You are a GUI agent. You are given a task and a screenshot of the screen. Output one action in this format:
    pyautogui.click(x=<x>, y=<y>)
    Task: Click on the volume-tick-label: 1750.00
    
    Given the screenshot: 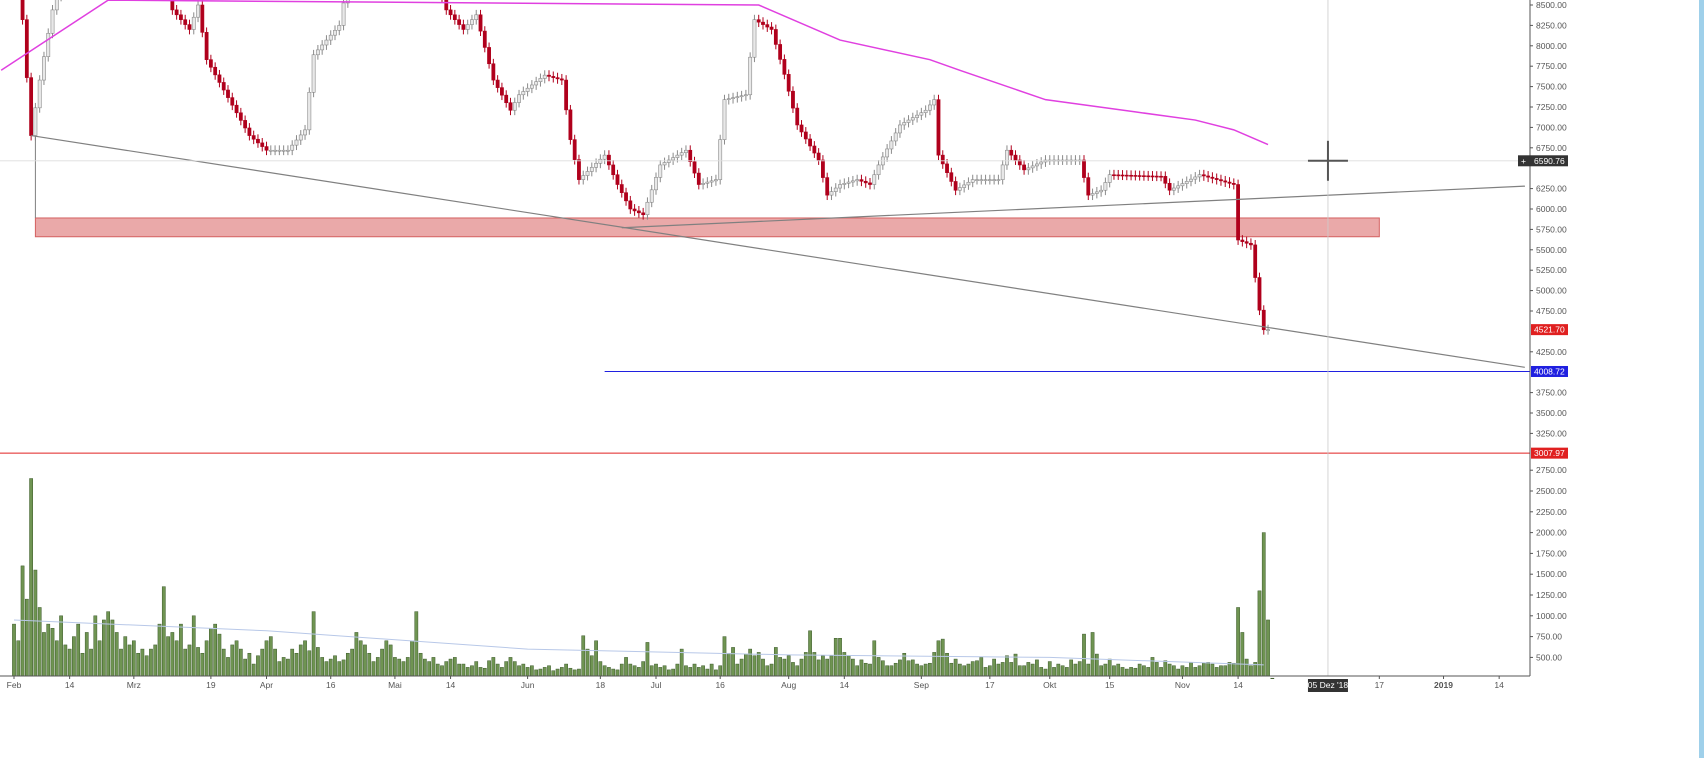 What is the action you would take?
    pyautogui.click(x=1551, y=553)
    